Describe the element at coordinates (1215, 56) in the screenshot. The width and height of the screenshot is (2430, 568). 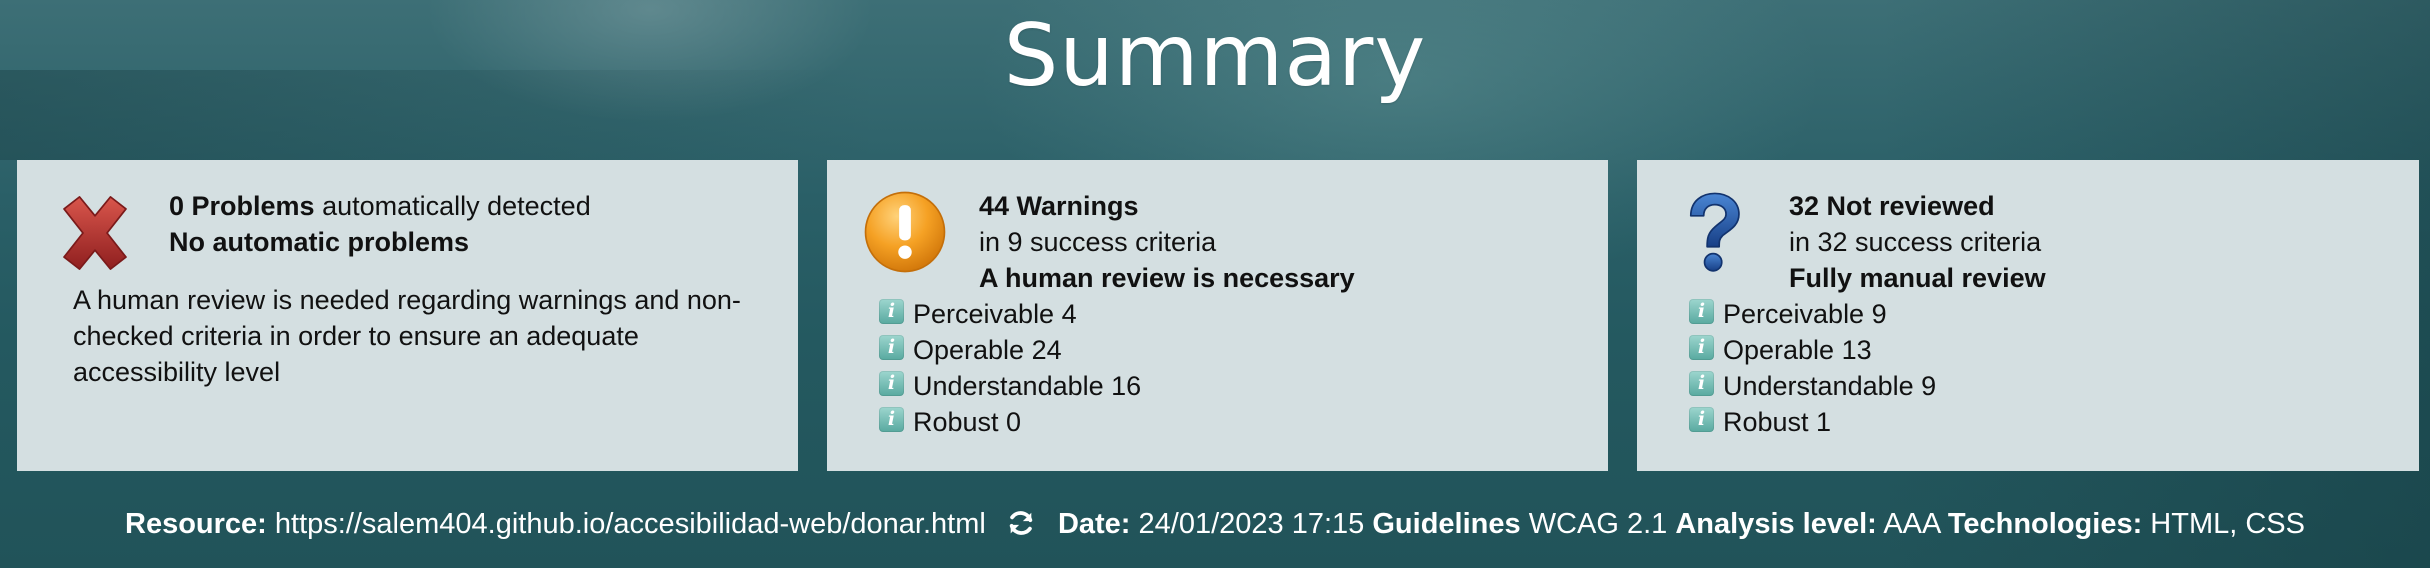
I see `page-title: Summary` at that location.